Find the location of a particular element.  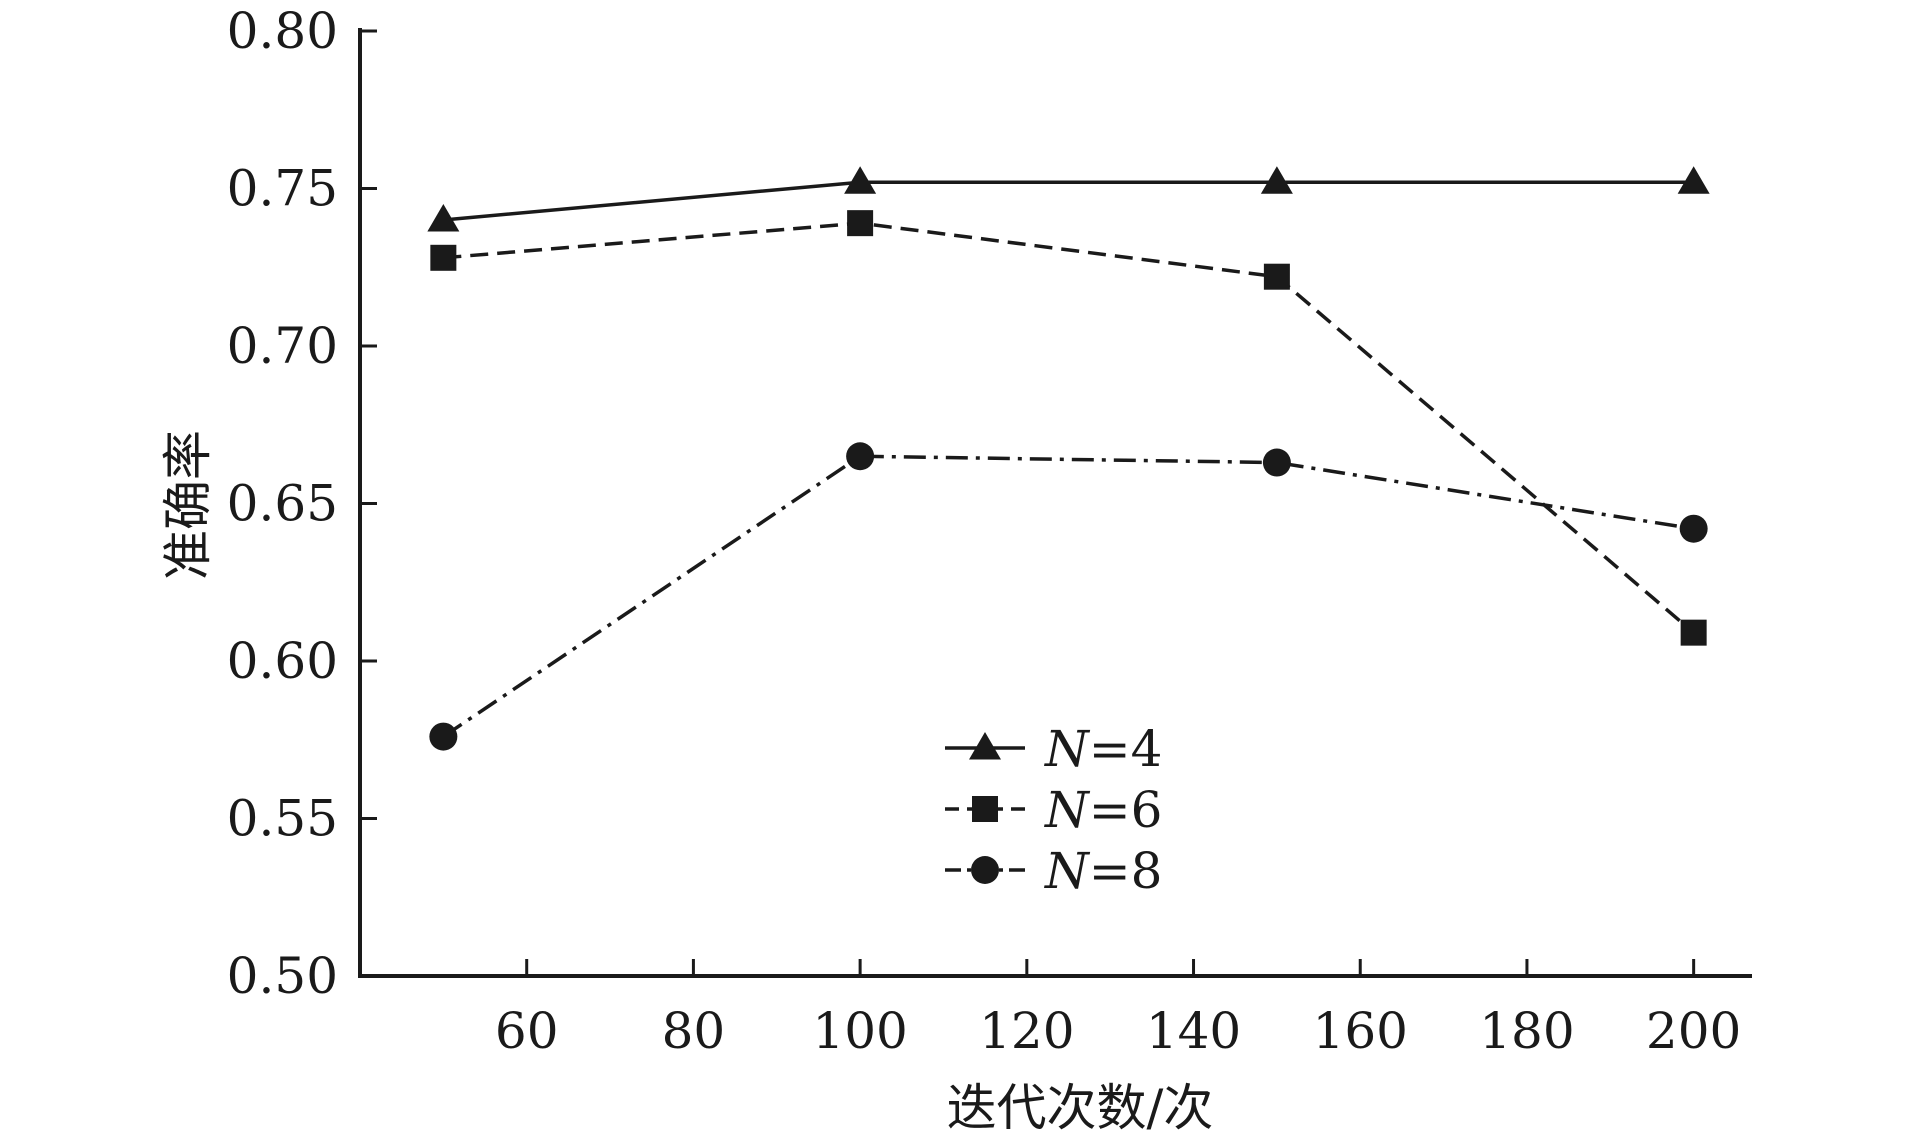

legend-item: N=4 is located at coordinates (1053, 749).